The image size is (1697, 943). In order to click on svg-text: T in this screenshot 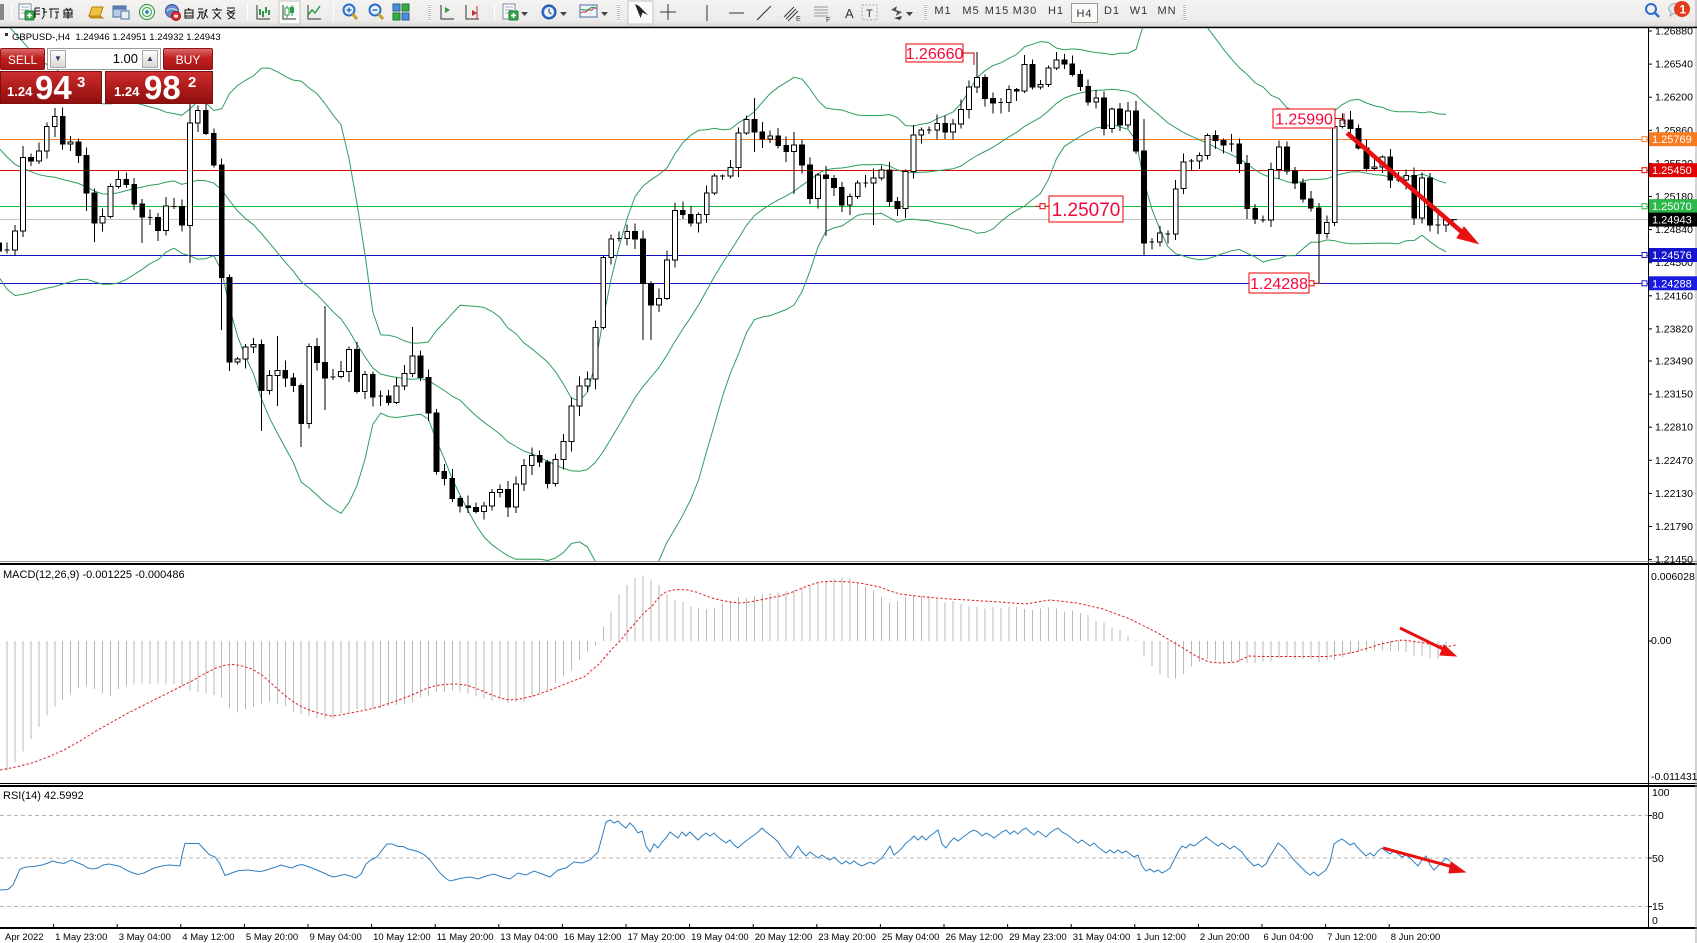, I will do `click(869, 14)`.